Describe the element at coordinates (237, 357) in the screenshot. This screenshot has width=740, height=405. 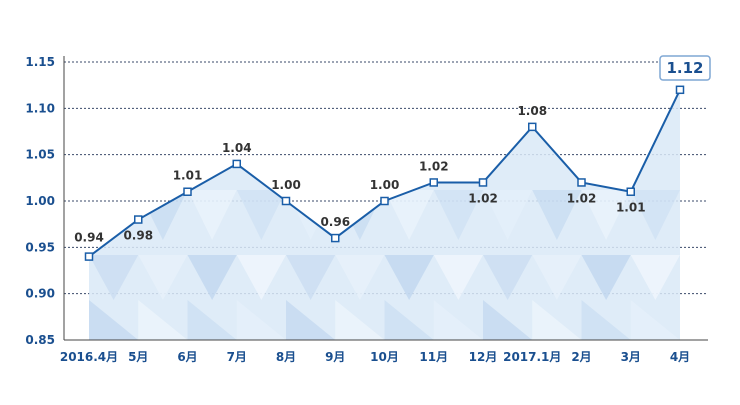
I see `x-tick-label: 7月` at that location.